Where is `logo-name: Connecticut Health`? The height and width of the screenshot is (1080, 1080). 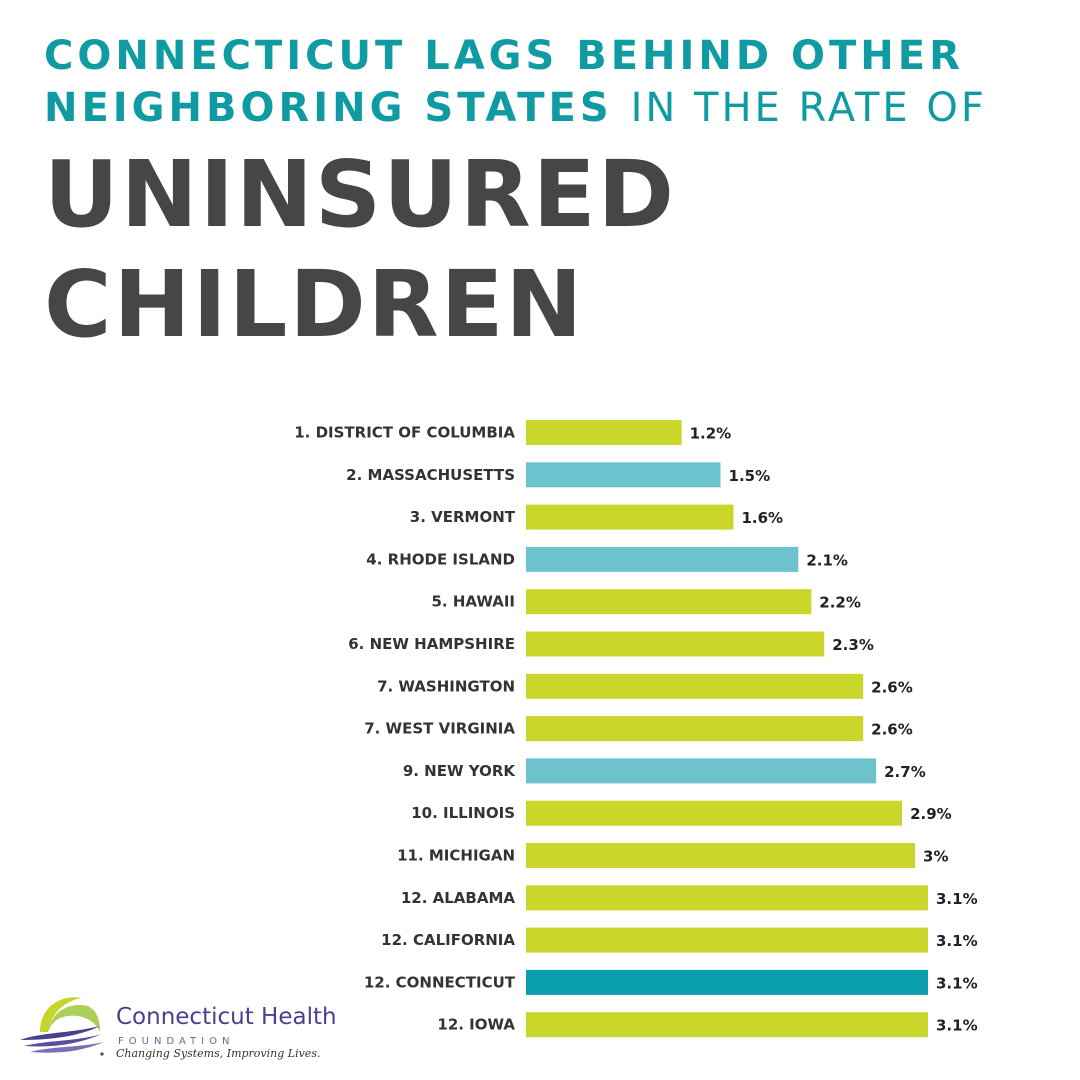 logo-name: Connecticut Health is located at coordinates (226, 1017).